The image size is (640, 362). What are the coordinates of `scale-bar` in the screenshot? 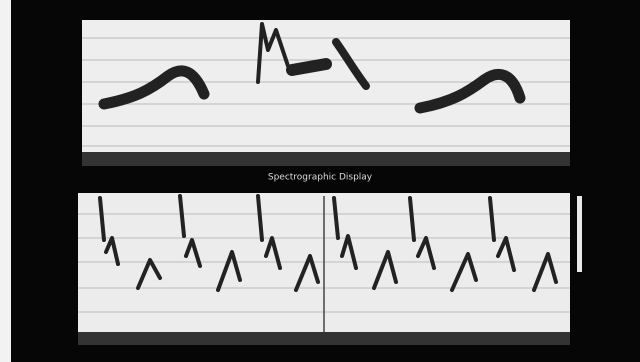 It's located at (579, 234).